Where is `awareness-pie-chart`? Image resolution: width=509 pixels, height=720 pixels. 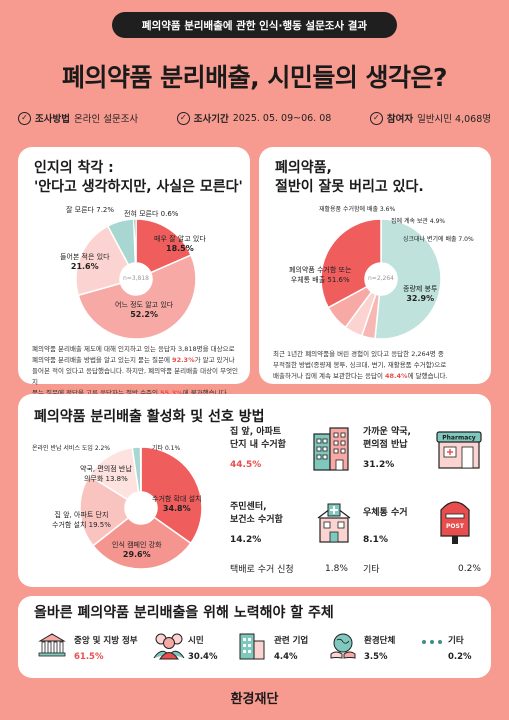
awareness-pie-chart is located at coordinates (136, 279).